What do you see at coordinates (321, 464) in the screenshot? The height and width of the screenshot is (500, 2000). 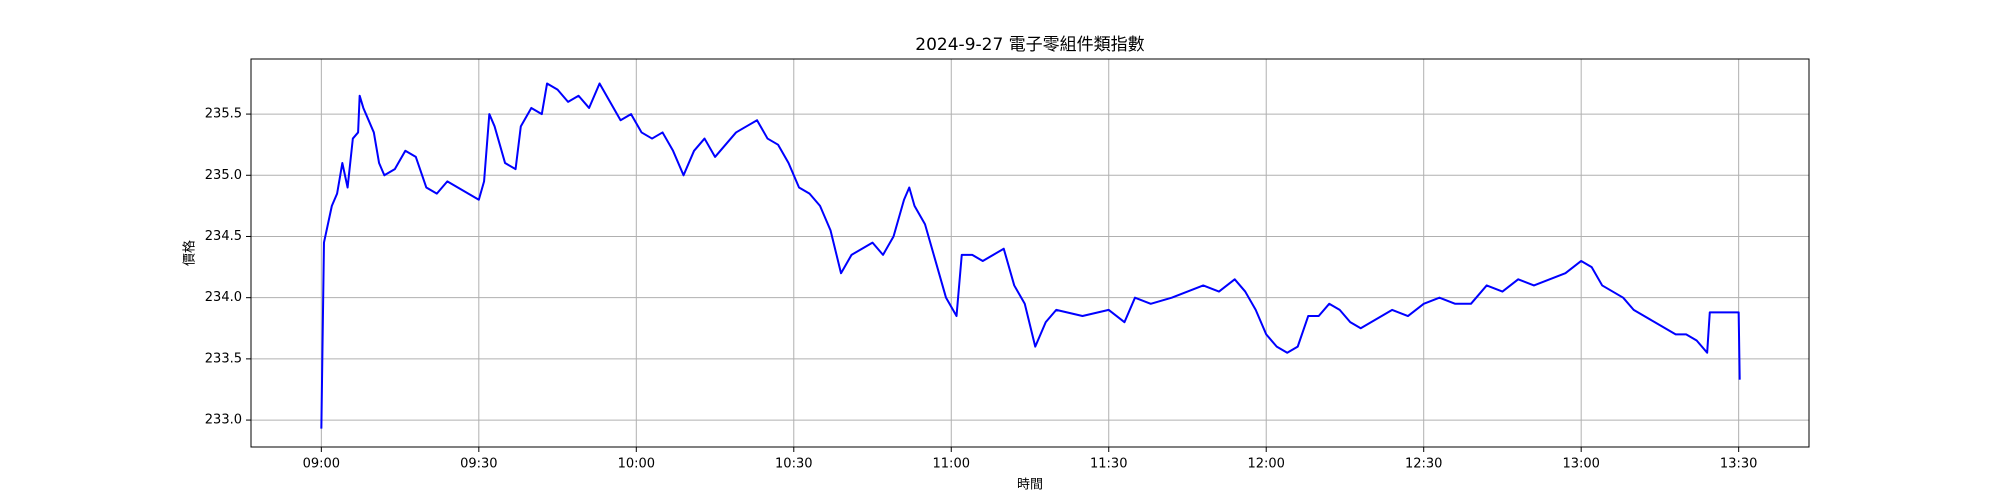 I see `x-tick-label: 09:00` at bounding box center [321, 464].